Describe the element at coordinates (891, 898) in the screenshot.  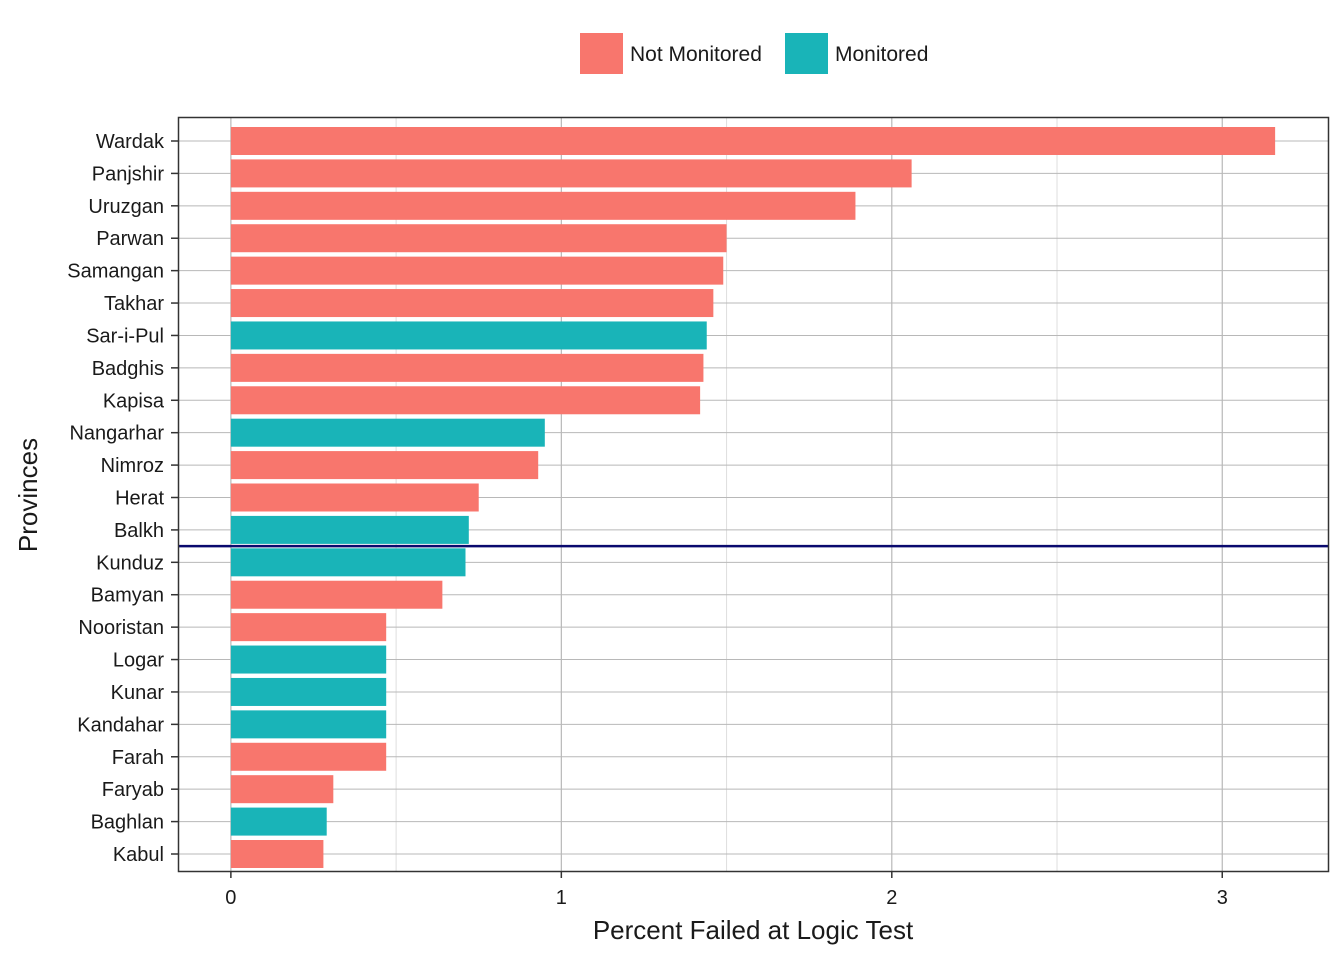
I see `x-tick-label: 2` at that location.